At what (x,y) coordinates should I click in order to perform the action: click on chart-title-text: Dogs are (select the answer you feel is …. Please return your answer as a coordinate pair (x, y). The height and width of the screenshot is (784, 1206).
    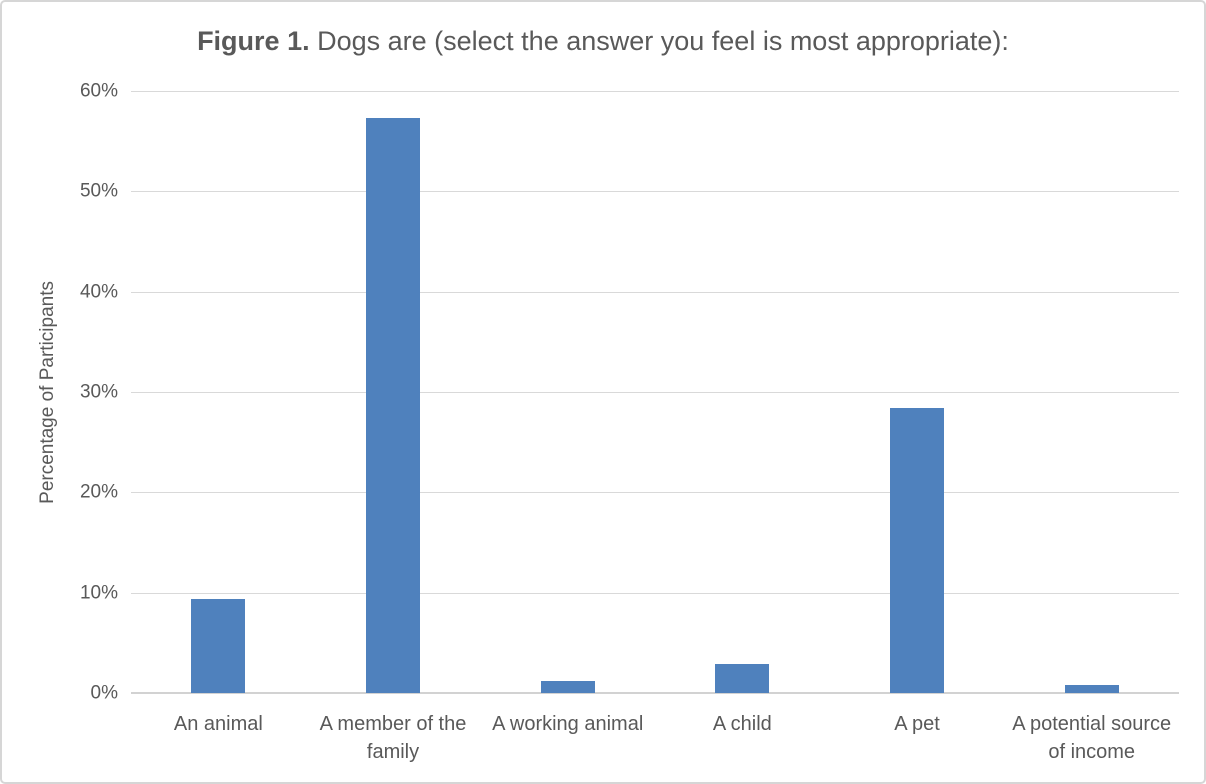
    Looking at the image, I should click on (659, 41).